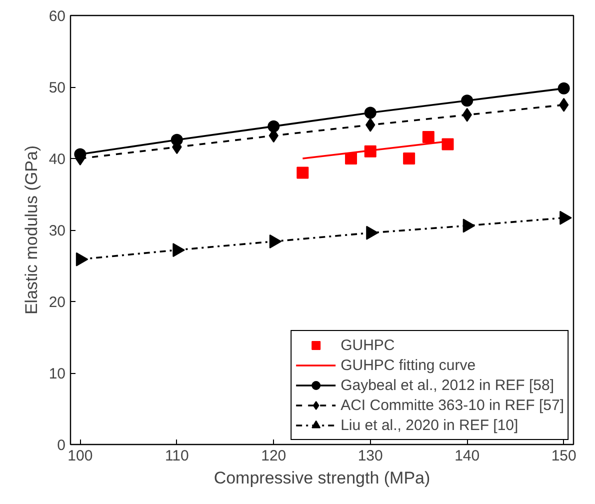 The width and height of the screenshot is (595, 504). Describe the element at coordinates (452, 405) in the screenshot. I see `legend-label: ACI Committe 363-10 in REF [57]` at that location.